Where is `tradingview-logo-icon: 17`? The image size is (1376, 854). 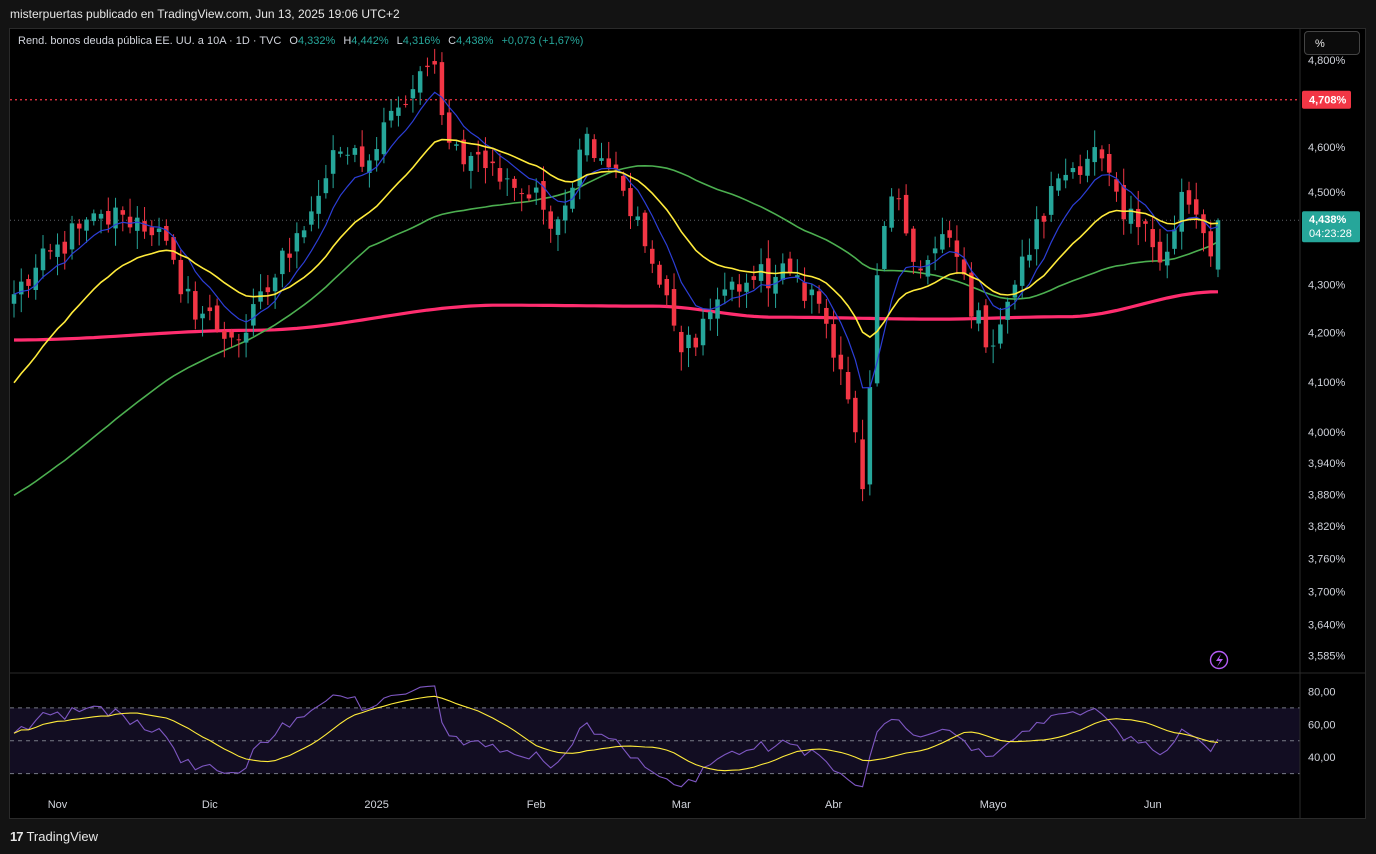
tradingview-logo-icon: 17 is located at coordinates (17, 836).